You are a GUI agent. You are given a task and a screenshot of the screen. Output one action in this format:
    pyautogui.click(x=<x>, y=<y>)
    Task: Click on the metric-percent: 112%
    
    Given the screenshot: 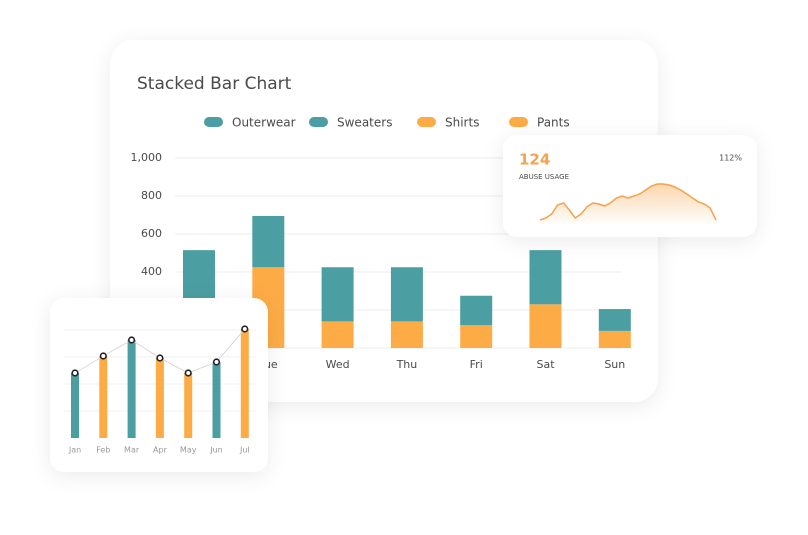 What is the action you would take?
    pyautogui.click(x=730, y=158)
    